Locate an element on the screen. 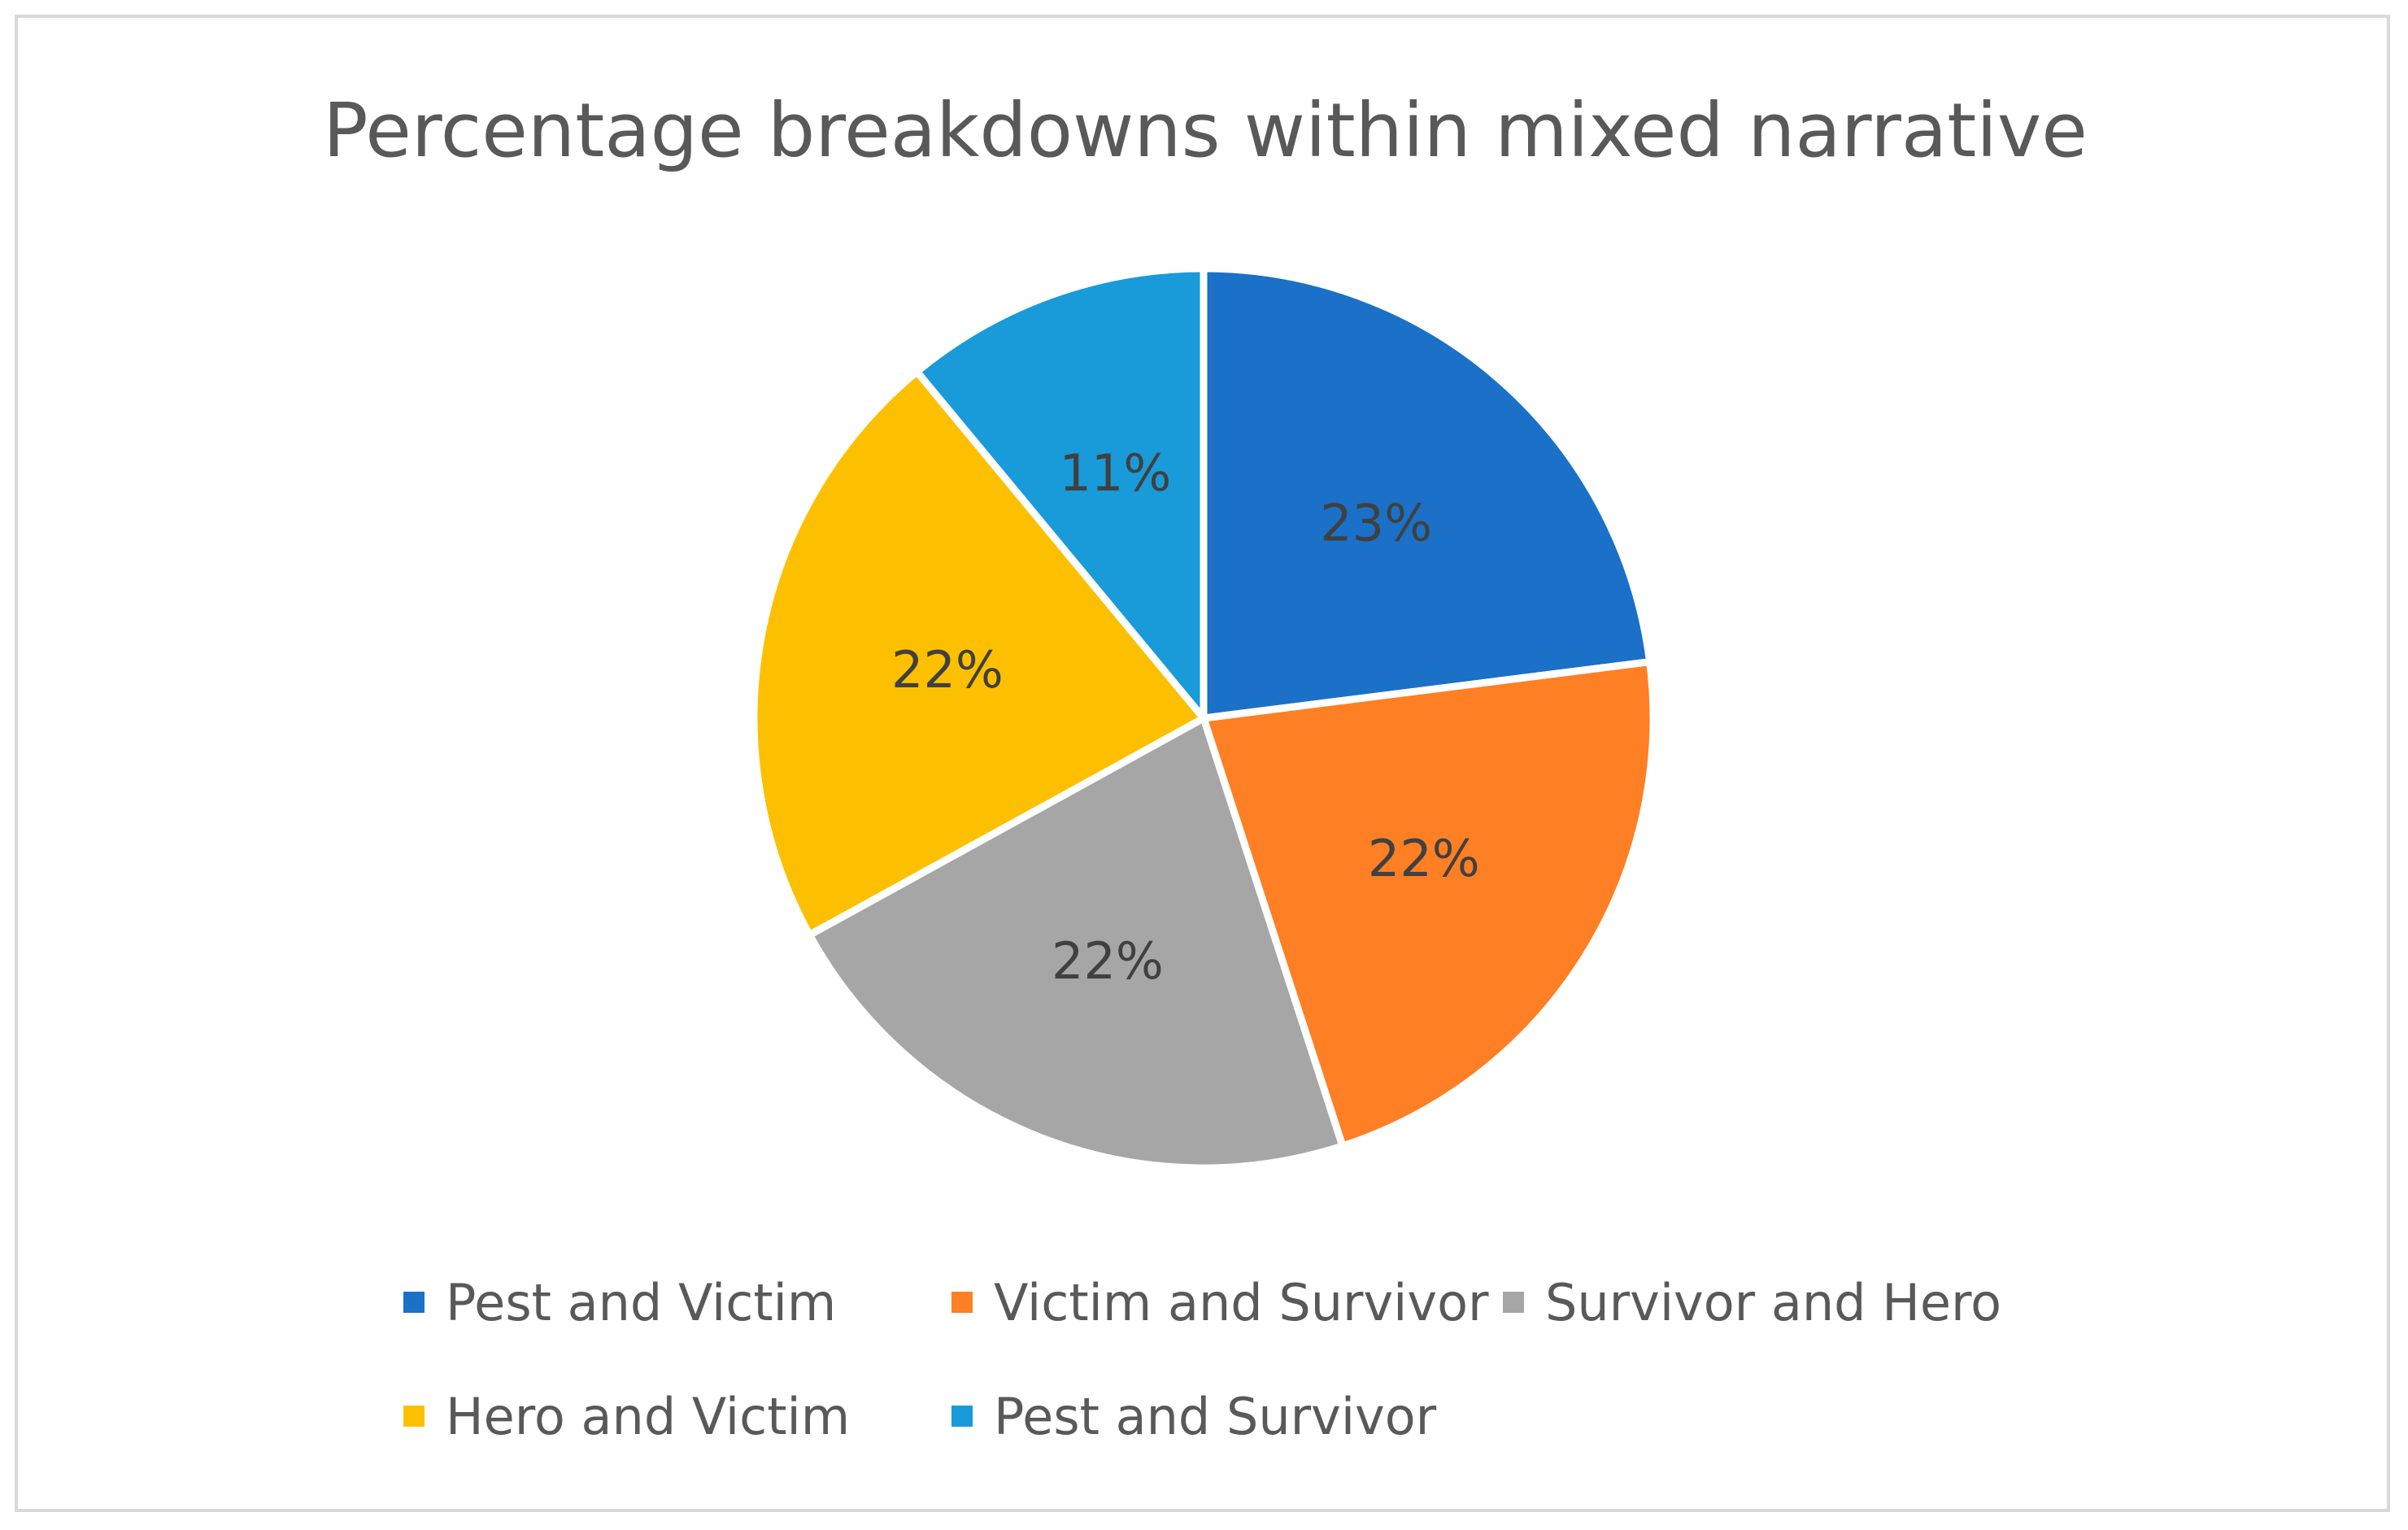 The image size is (2408, 1530). pie-slice-hero-and-victim is located at coordinates (979, 654).